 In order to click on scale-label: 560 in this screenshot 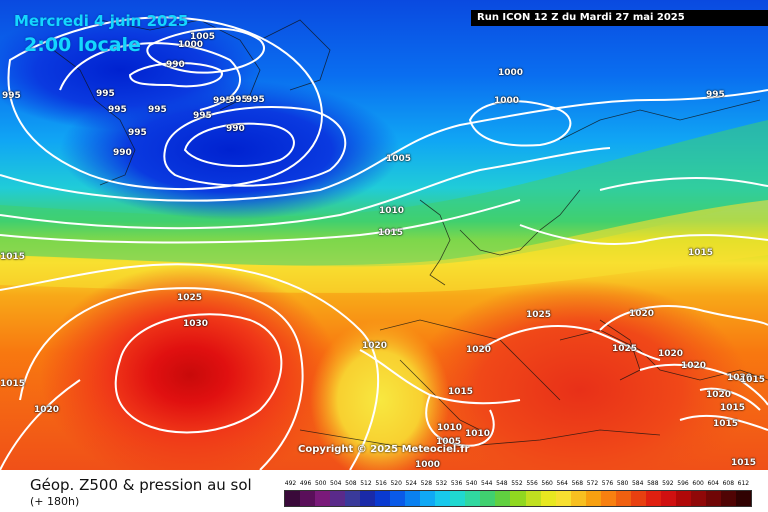, I will do `click(547, 483)`.